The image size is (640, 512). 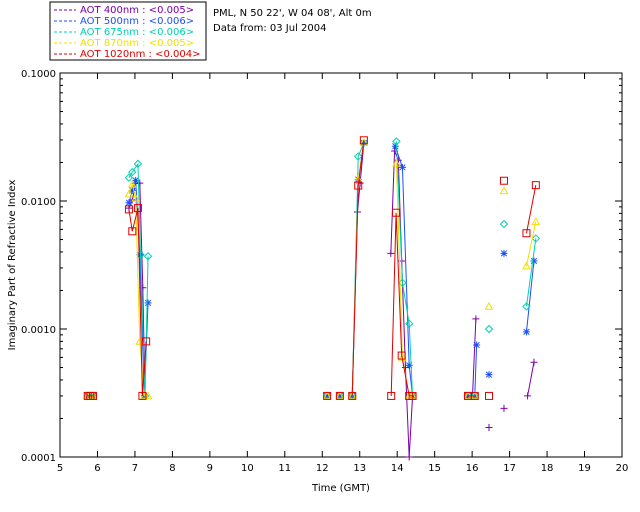 I want to click on x-tick-label: 11, so click(x=284, y=468).